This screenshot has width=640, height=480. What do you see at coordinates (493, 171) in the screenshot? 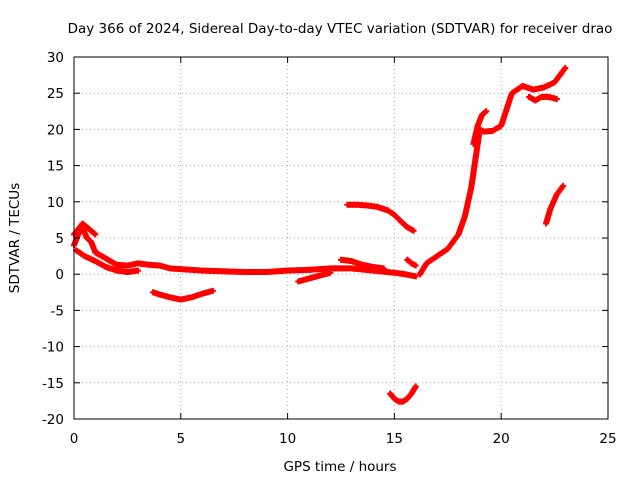
I see `series-rise` at bounding box center [493, 171].